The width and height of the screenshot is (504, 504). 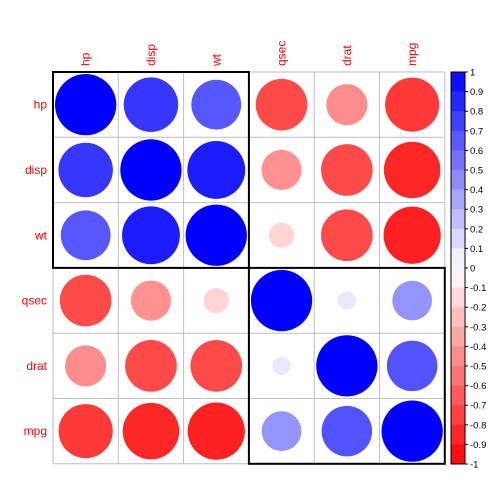 I want to click on corr-circle-drat-mpg, so click(x=412, y=366).